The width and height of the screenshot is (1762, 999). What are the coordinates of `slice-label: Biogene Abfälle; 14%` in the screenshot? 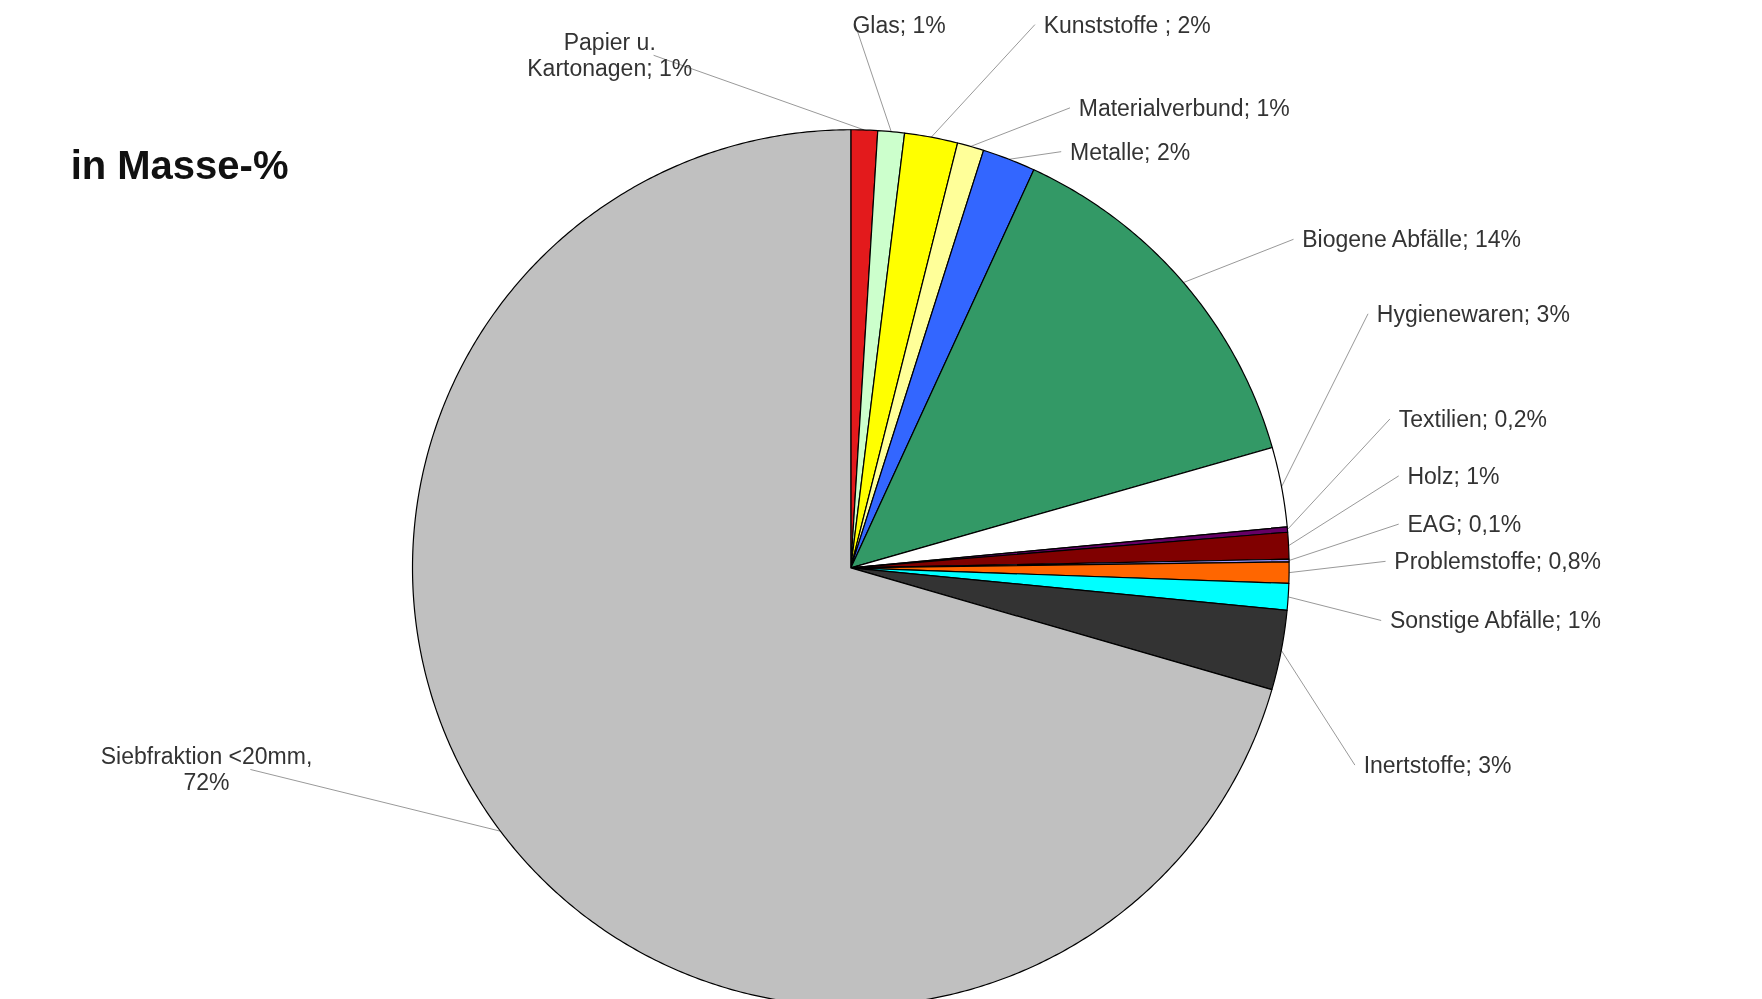 It's located at (1411, 239).